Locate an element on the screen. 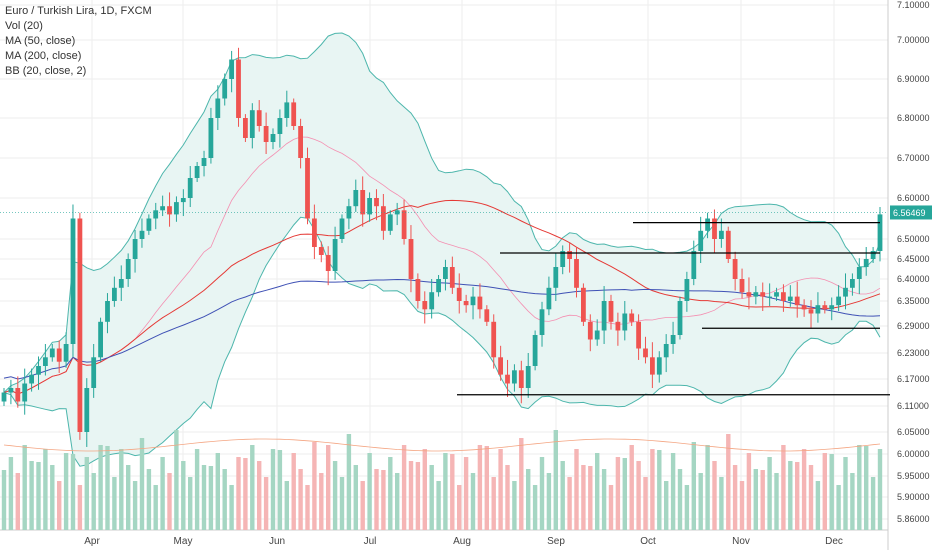 This screenshot has width=932, height=550. x-tick-label: Aug is located at coordinates (462, 541).